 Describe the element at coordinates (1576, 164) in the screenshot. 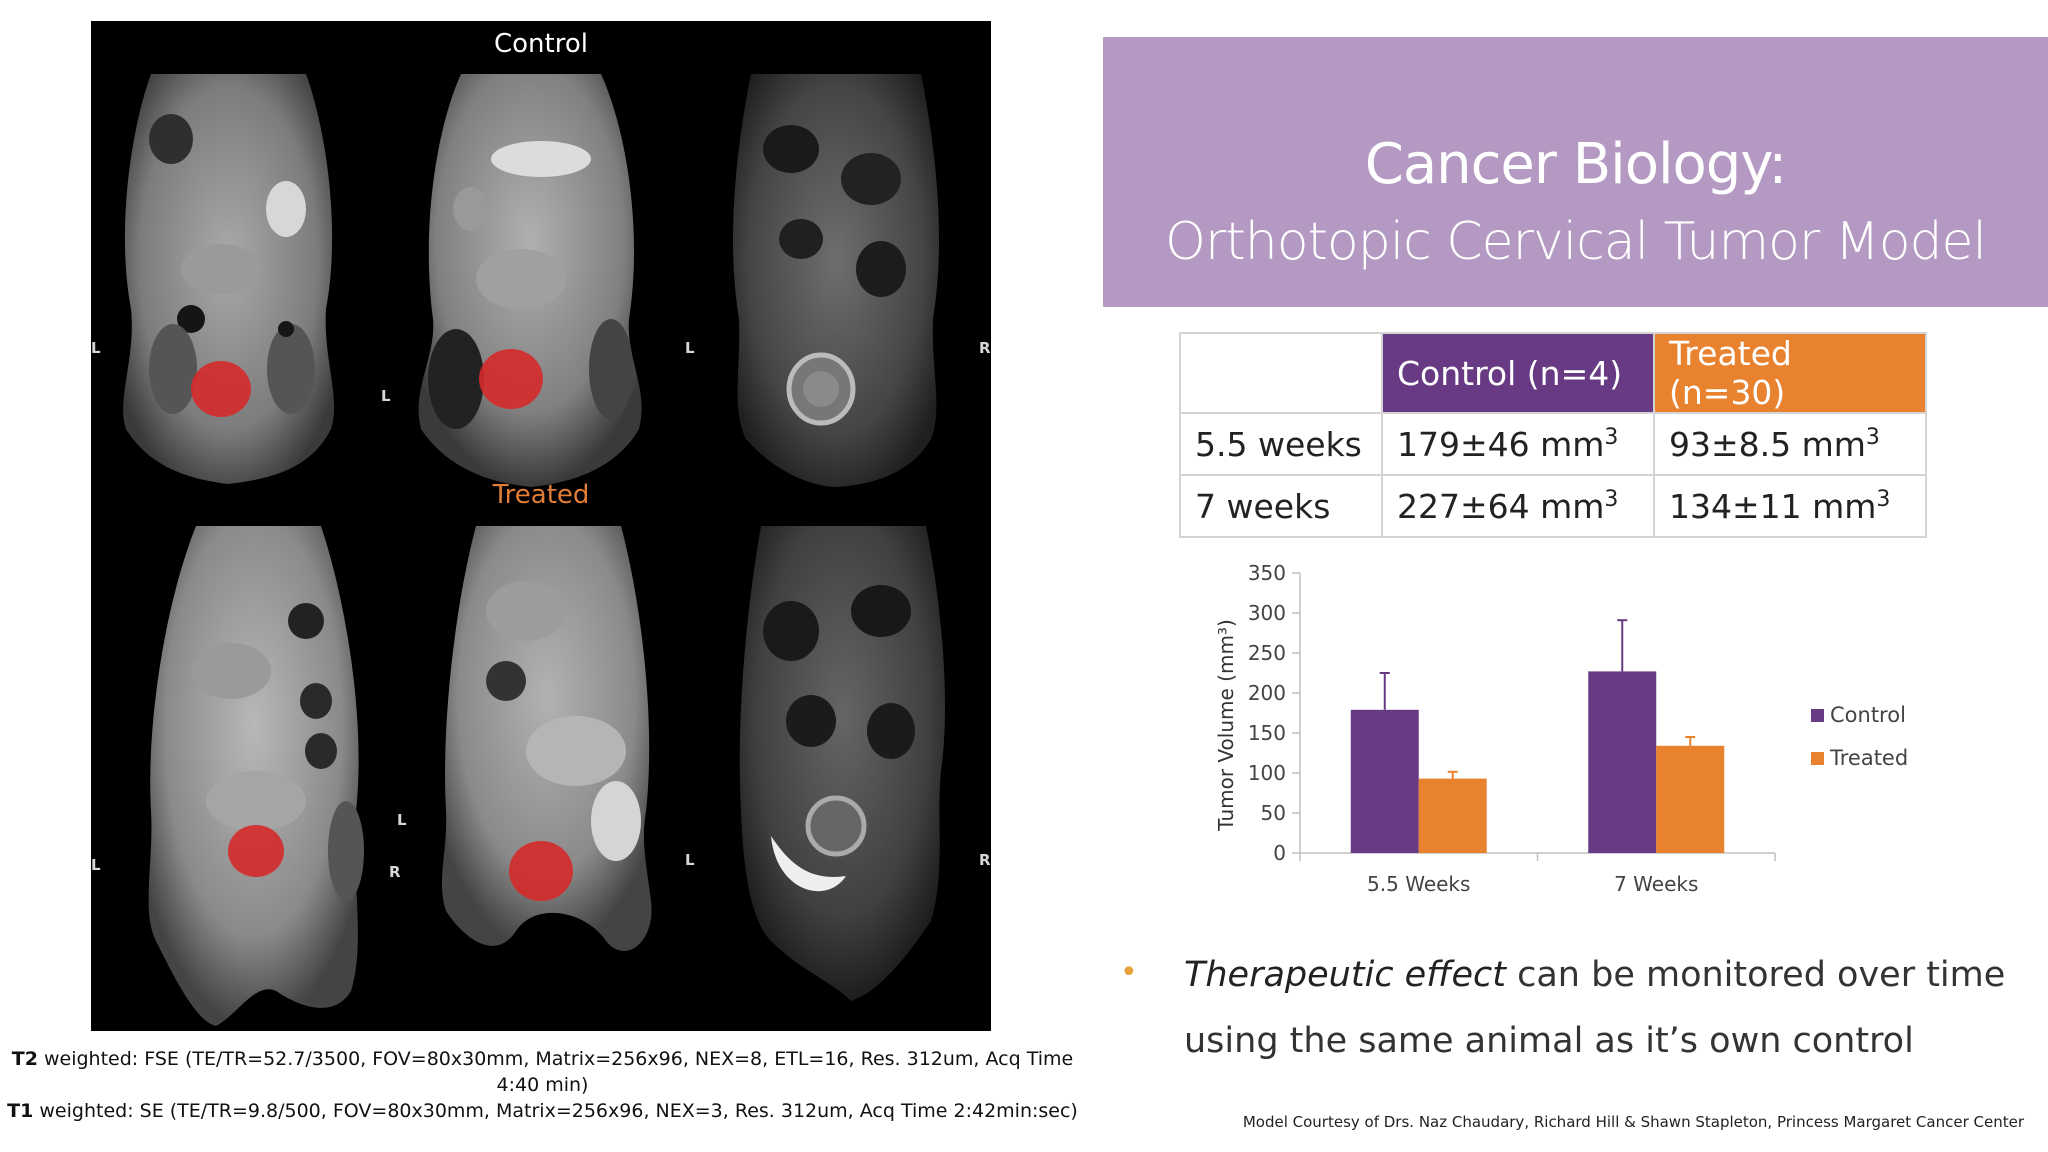

I see `slide-title: Cancer Biology:` at that location.